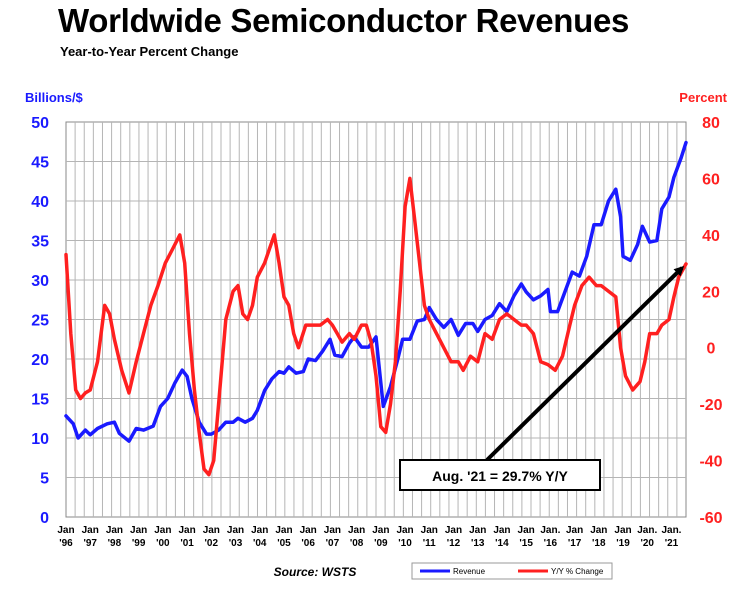  What do you see at coordinates (40, 163) in the screenshot?
I see `left-tick-label: 45` at bounding box center [40, 163].